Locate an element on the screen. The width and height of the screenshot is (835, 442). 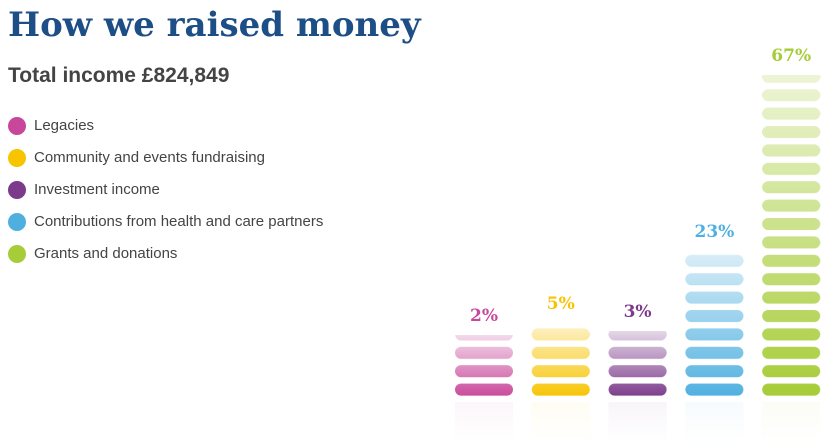
legend-label: Legacies is located at coordinates (64, 125).